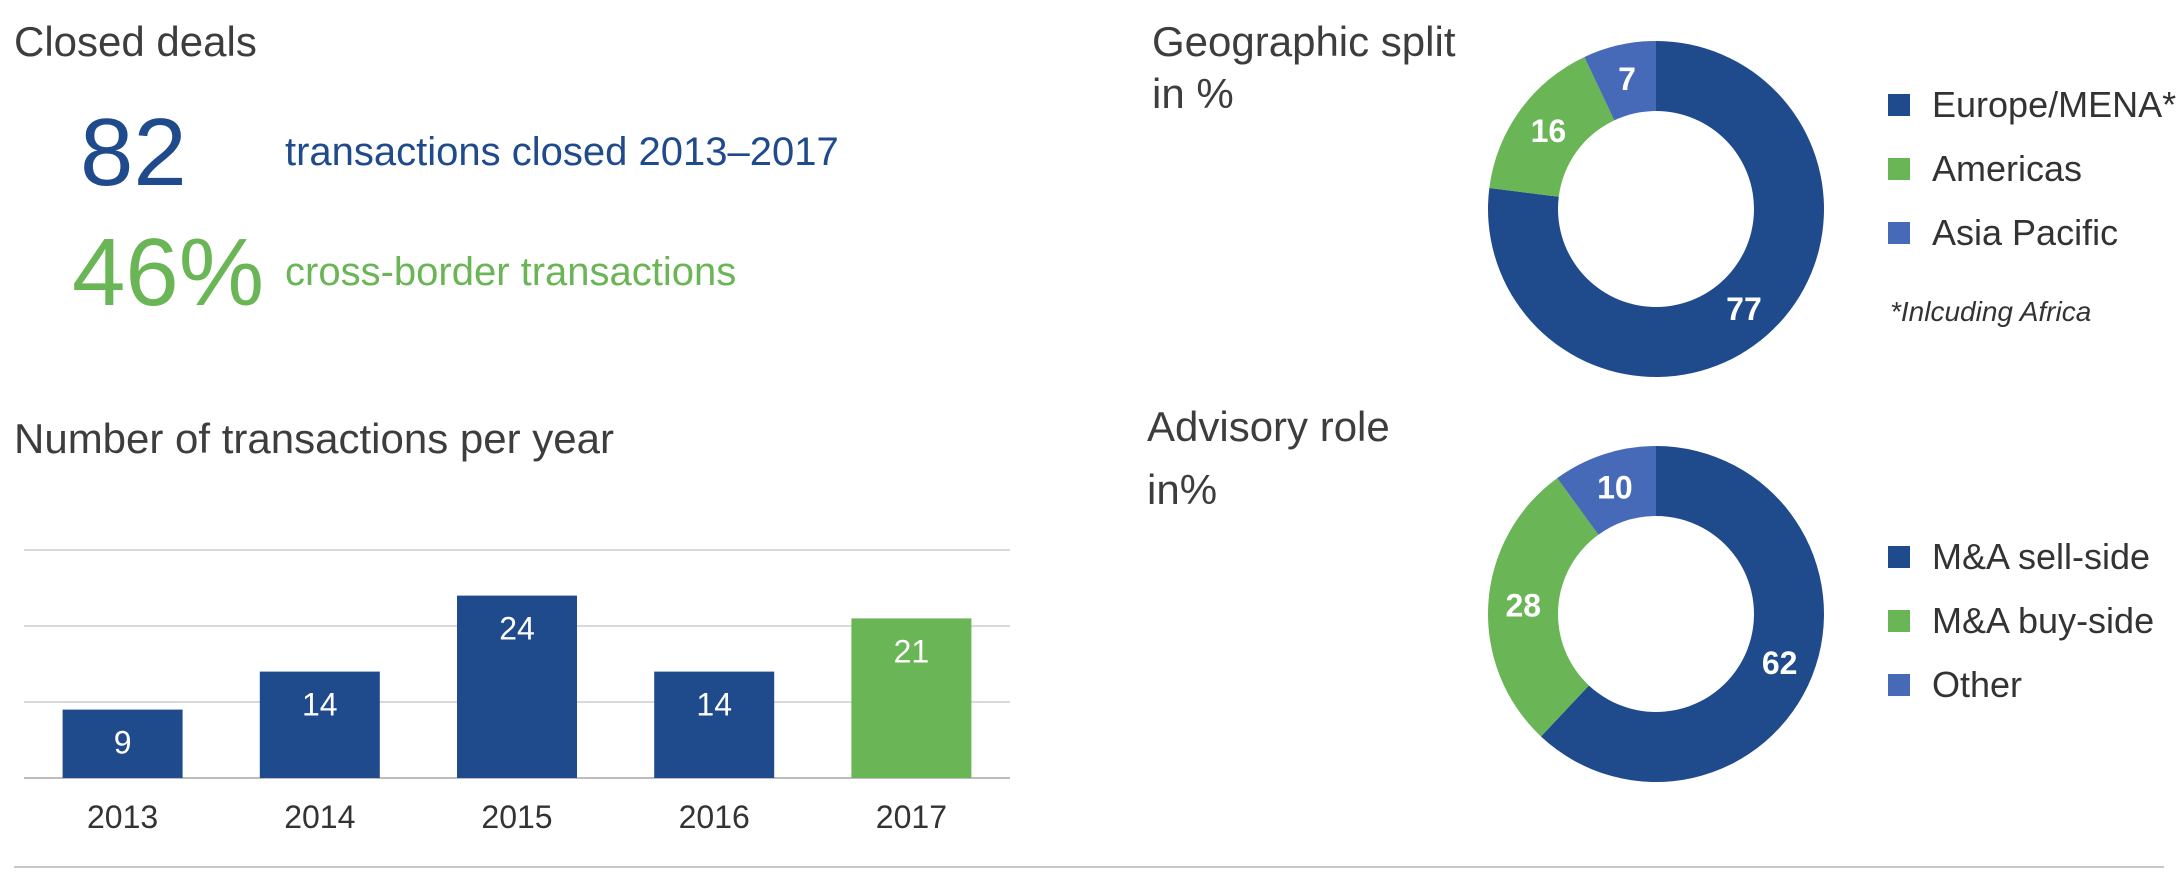 The width and height of the screenshot is (2176, 892). Describe the element at coordinates (1977, 684) in the screenshot. I see `legend-label: Other` at that location.